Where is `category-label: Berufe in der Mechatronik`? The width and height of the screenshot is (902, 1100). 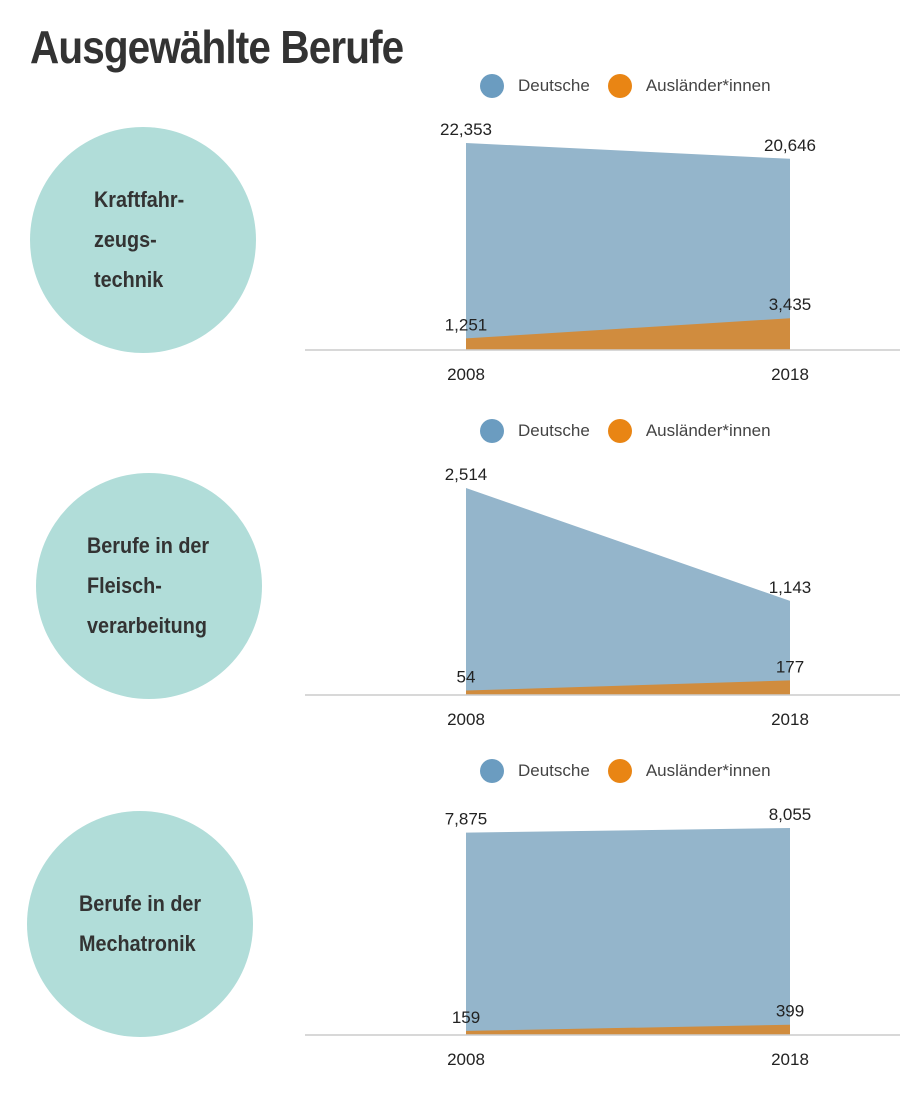 category-label: Berufe in der Mechatronik is located at coordinates (140, 923).